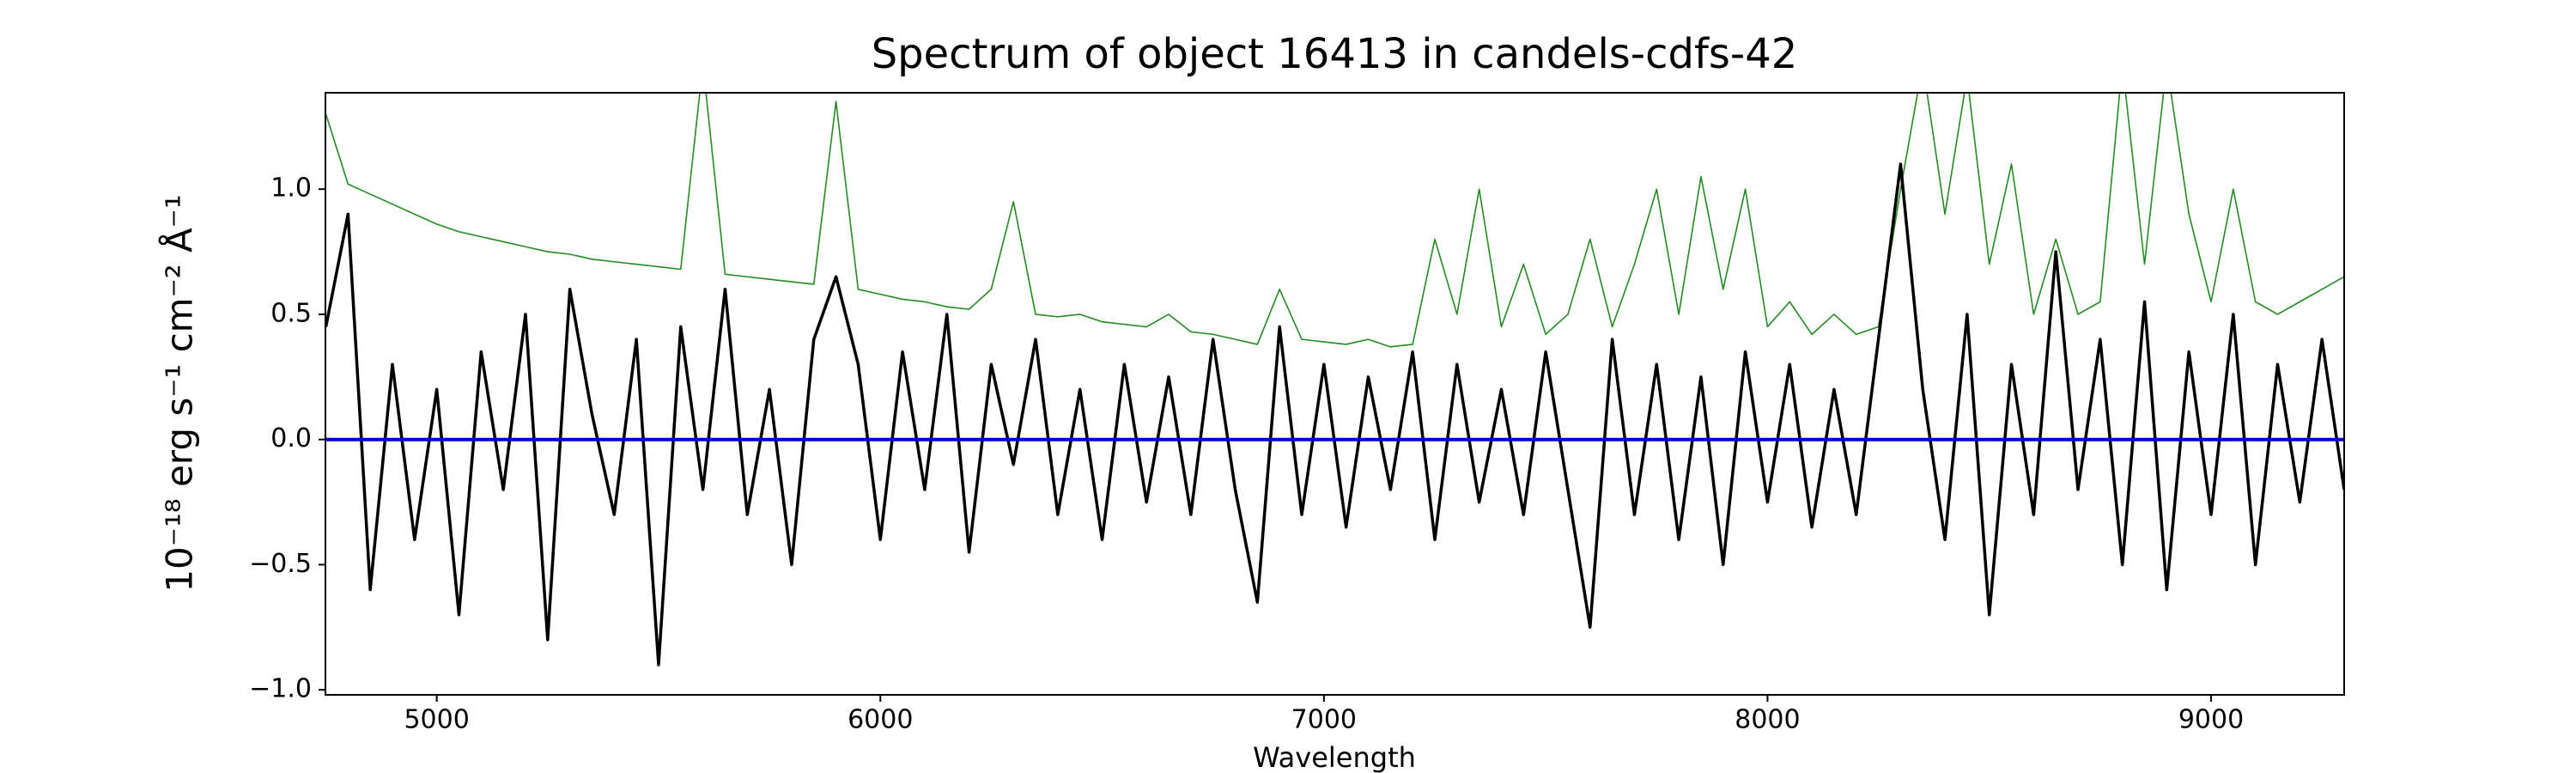  I want to click on x-axis-label: Wavelength, so click(1334, 757).